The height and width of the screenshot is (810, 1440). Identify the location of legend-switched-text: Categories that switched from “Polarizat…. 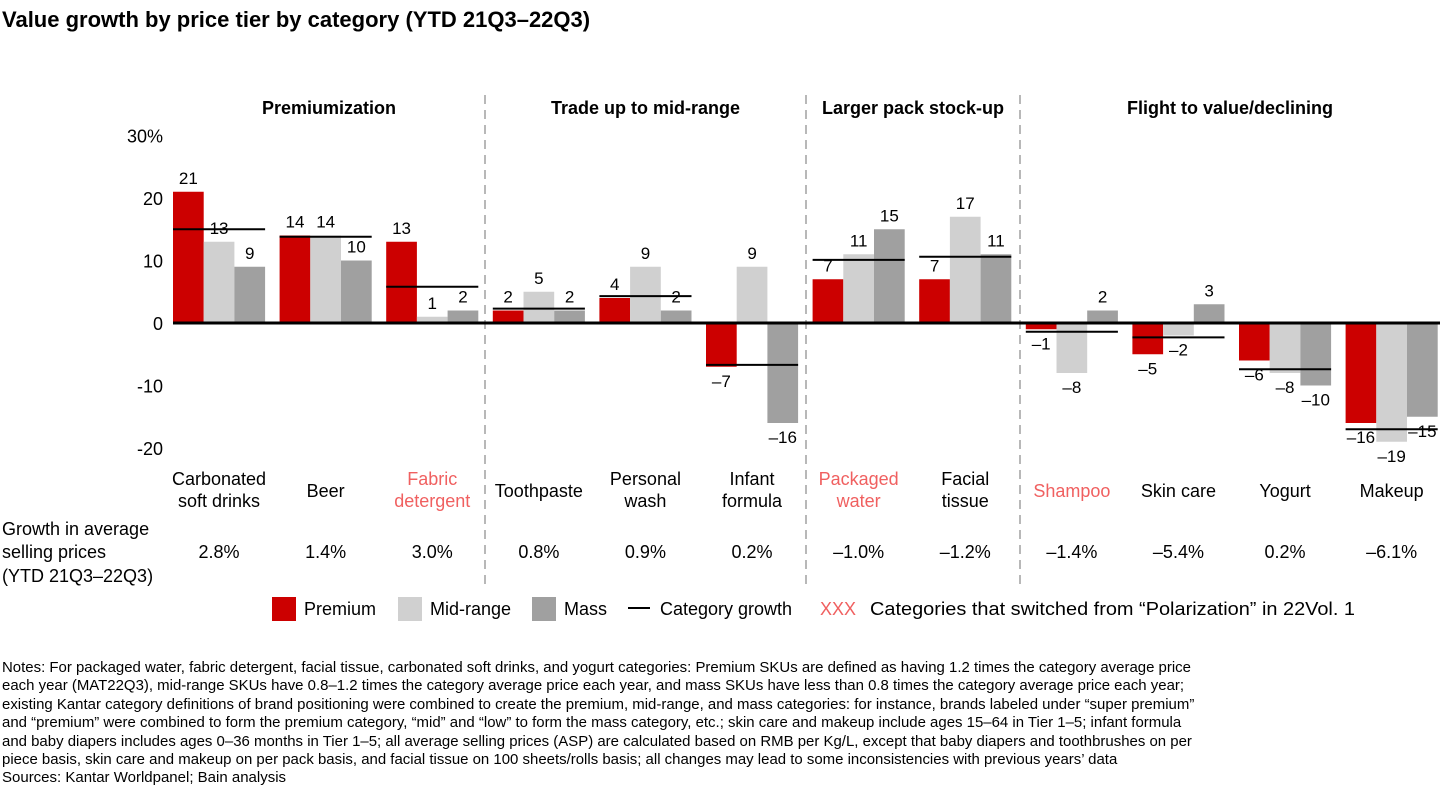
(1112, 609).